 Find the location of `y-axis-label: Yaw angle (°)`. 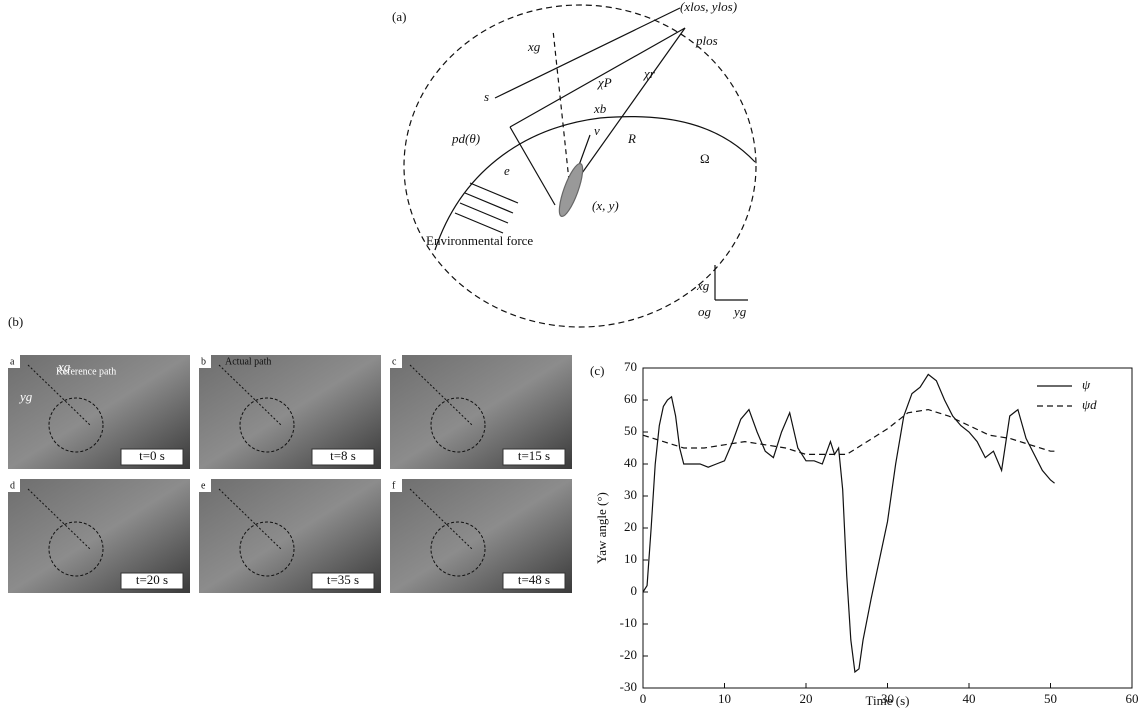

y-axis-label: Yaw angle (°) is located at coordinates (601, 528).